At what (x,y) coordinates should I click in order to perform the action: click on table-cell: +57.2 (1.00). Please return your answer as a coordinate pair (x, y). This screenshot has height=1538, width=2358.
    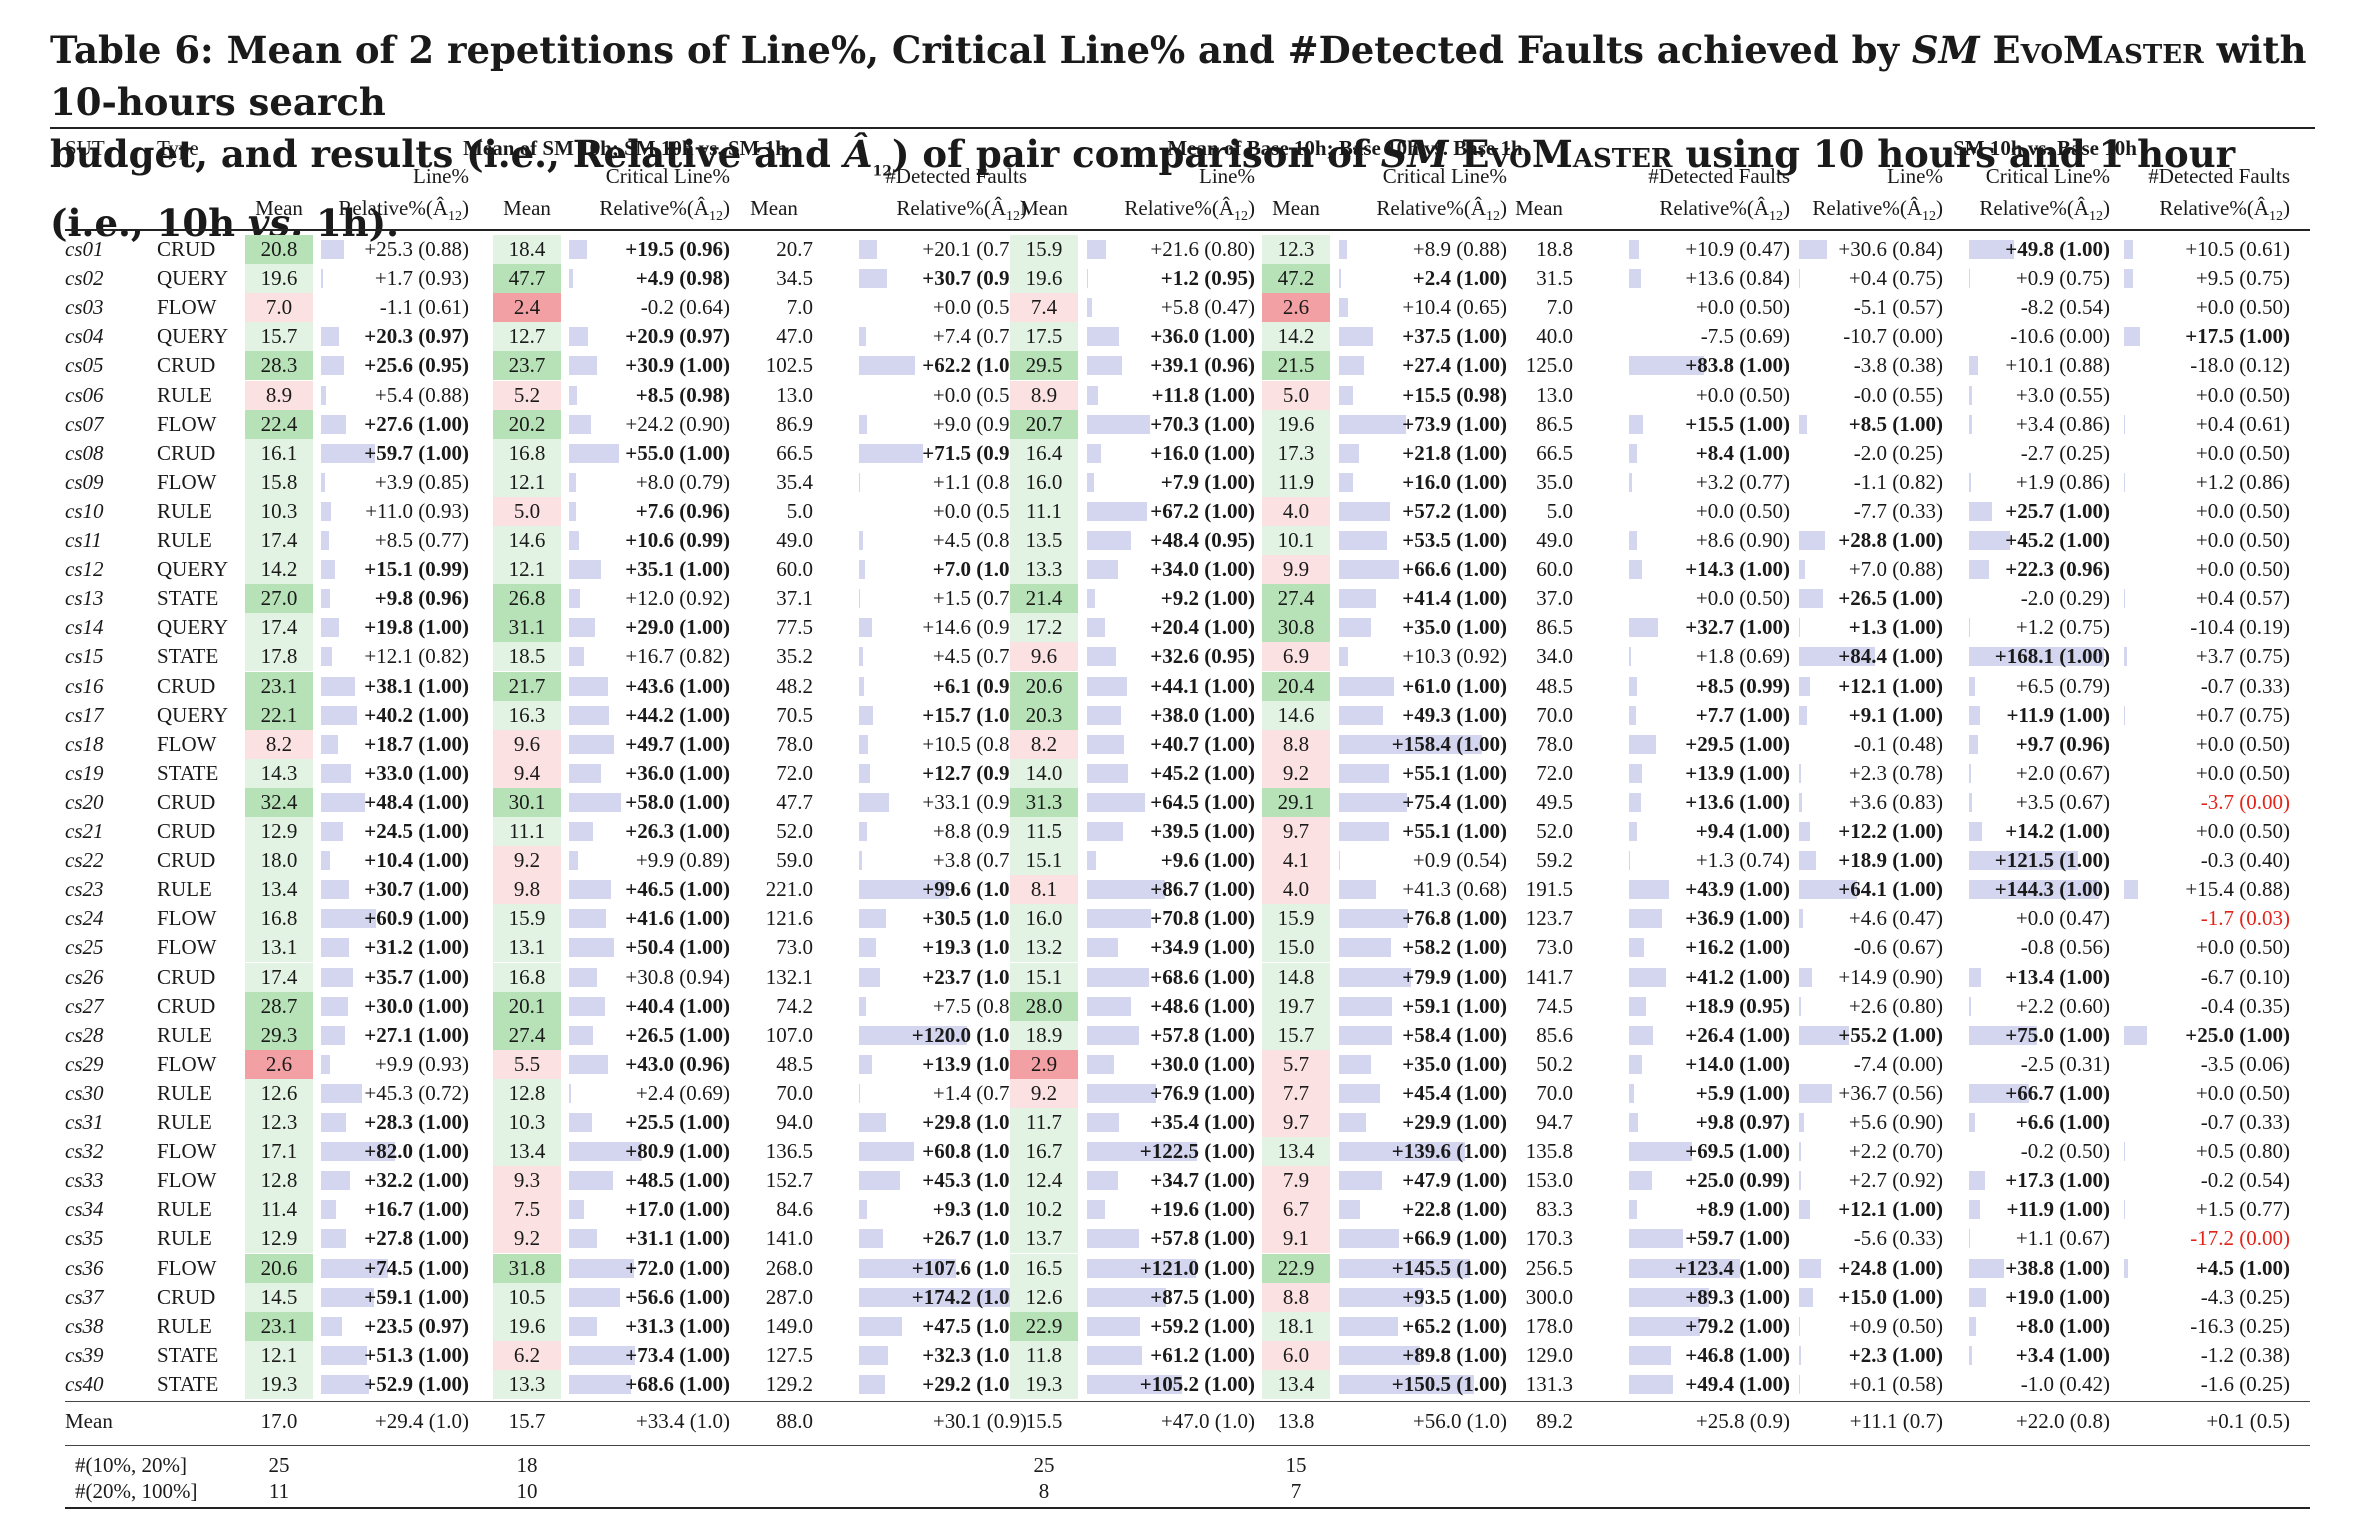
    Looking at the image, I should click on (1421, 511).